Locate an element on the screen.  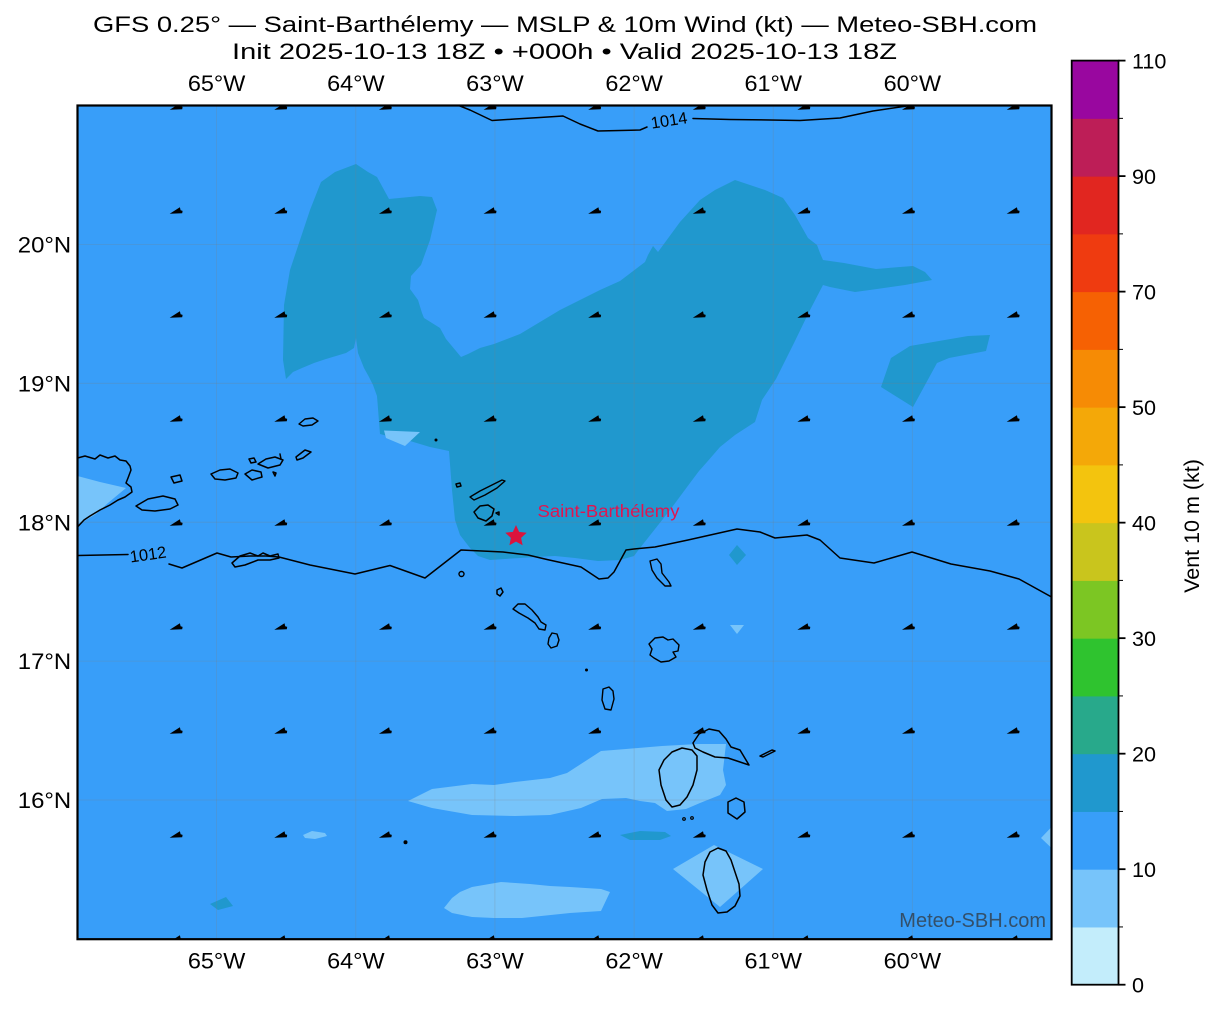
svg-text: 1014 is located at coordinates (669, 121).